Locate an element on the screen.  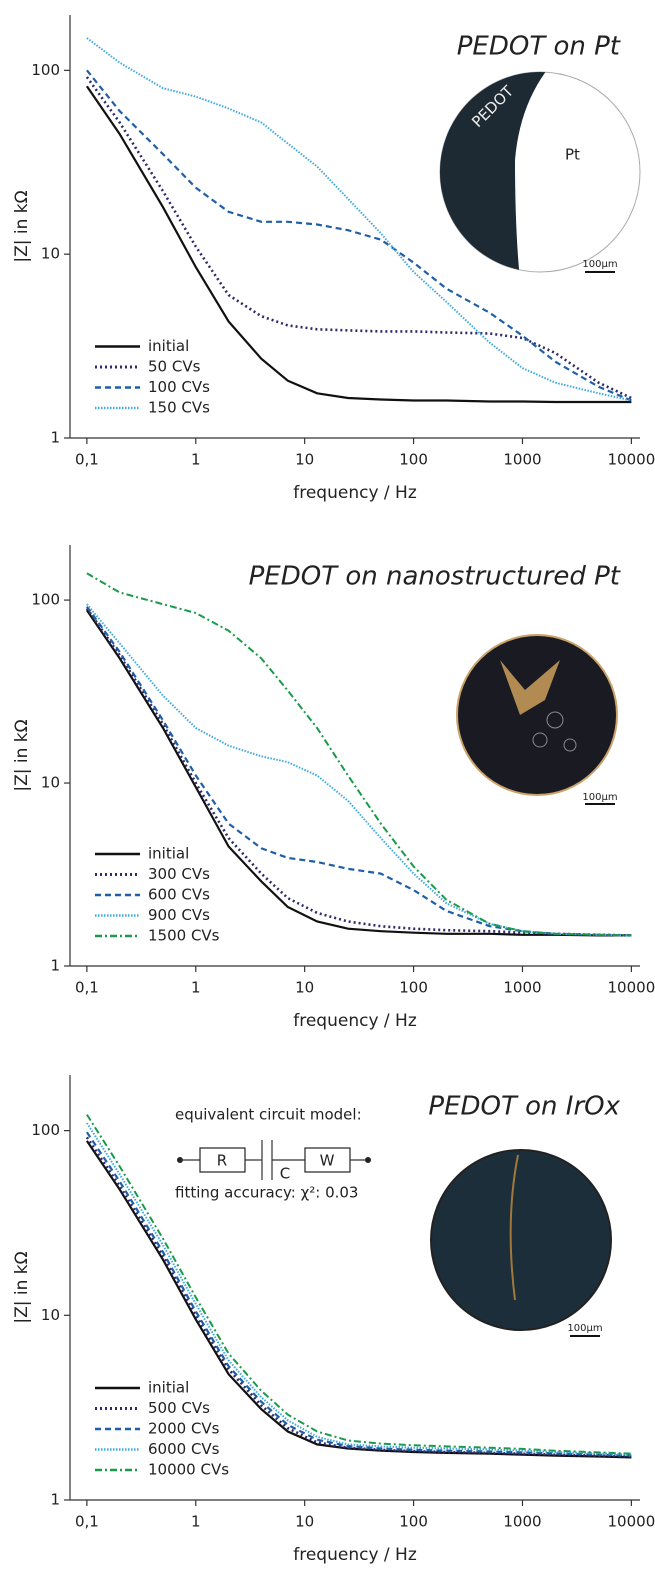
legend-label: 50 CVs is located at coordinates (174, 367).